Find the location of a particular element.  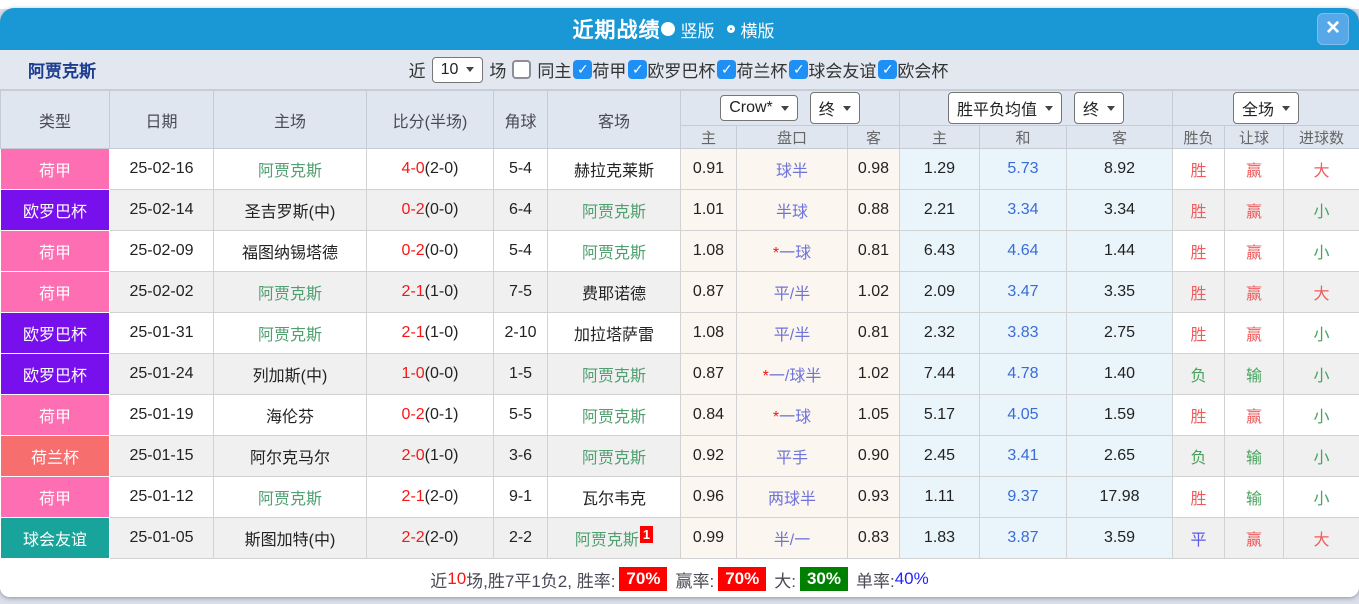

avg-draw: 5.73 is located at coordinates (1023, 169).